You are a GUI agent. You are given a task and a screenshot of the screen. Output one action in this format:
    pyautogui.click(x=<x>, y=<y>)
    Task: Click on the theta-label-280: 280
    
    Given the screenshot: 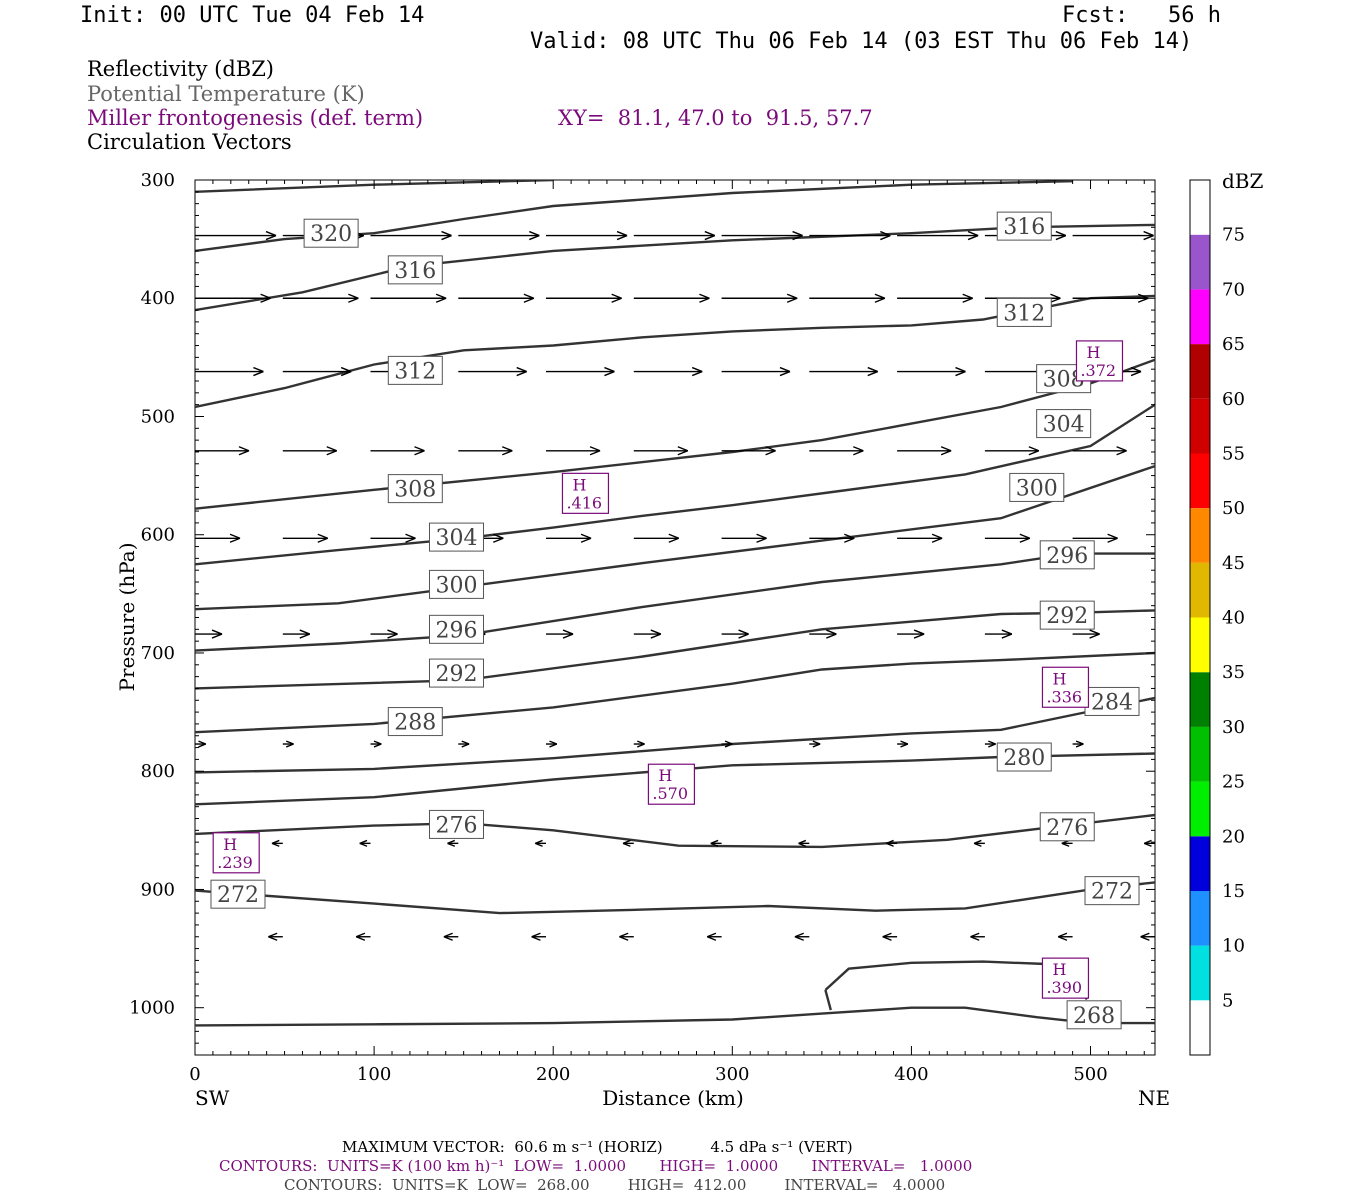 What is the action you would take?
    pyautogui.click(x=1024, y=757)
    